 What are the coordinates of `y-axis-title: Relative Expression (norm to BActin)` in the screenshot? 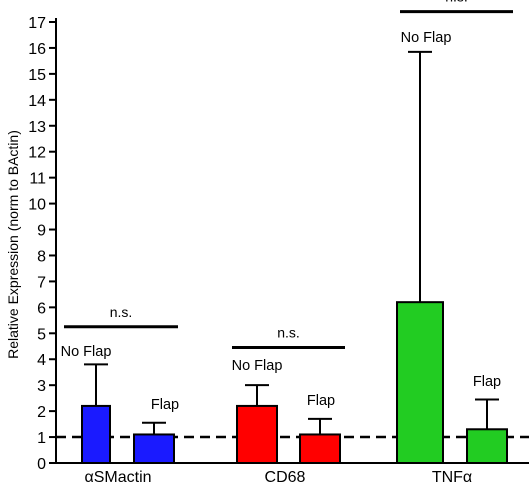 It's located at (13, 244).